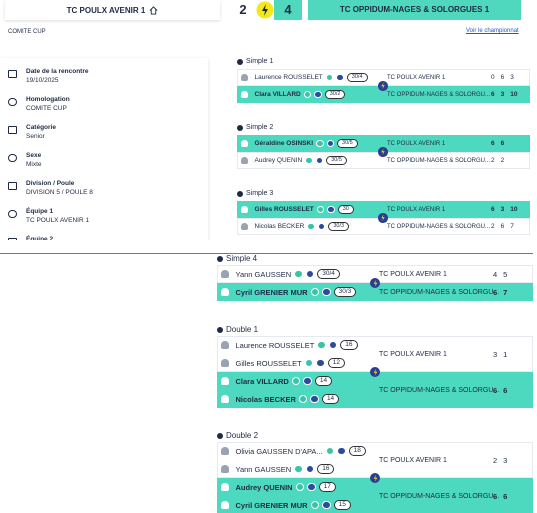 The image size is (537, 513). What do you see at coordinates (41, 127) in the screenshot?
I see `info-label: Catégorie` at bounding box center [41, 127].